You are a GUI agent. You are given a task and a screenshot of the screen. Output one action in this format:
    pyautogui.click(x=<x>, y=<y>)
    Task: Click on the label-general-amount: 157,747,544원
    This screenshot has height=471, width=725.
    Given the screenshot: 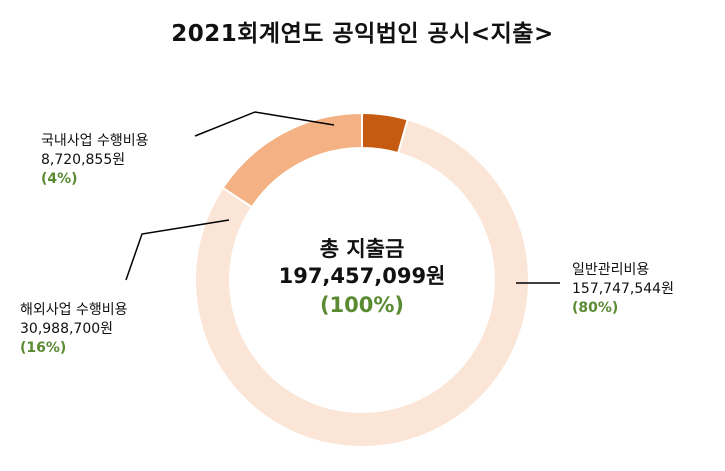 What is the action you would take?
    pyautogui.click(x=623, y=289)
    